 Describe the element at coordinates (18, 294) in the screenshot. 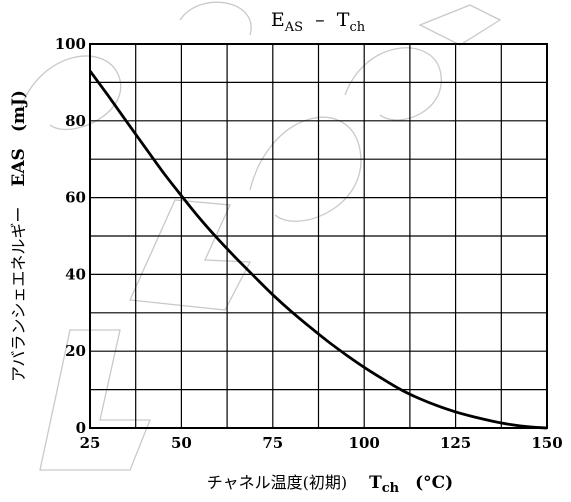

I see `y-axis-label-text: アバランシェエネルギー` at that location.